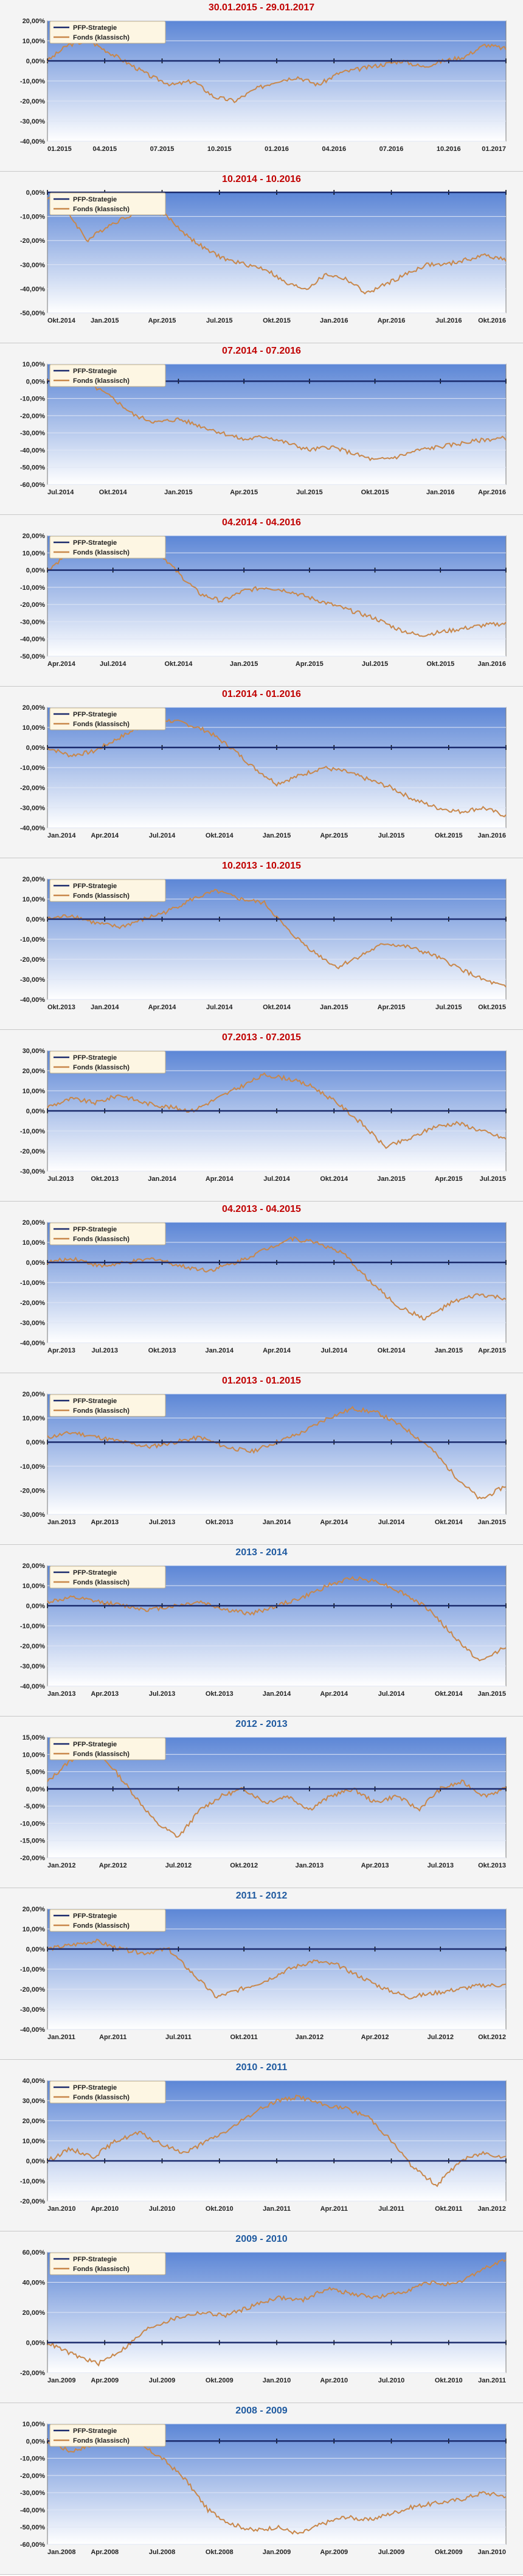 The height and width of the screenshot is (2576, 523). I want to click on chart-title: 07.2014 - 07.2016, so click(261, 351).